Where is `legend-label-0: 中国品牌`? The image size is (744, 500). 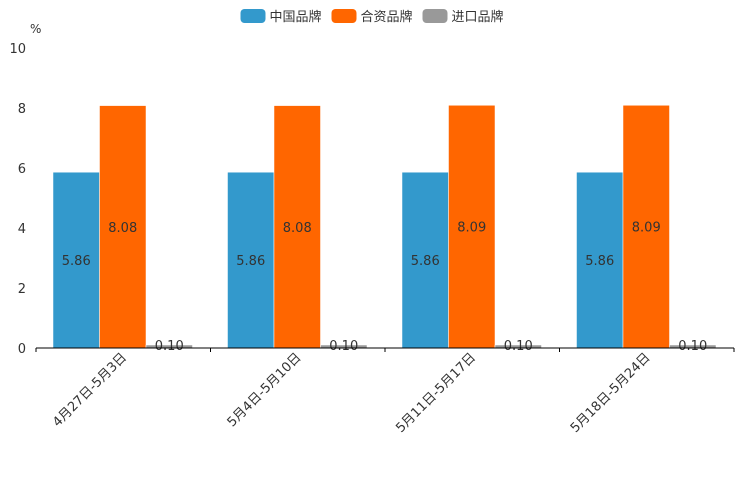
legend-label-0: 中国品牌 is located at coordinates (296, 17).